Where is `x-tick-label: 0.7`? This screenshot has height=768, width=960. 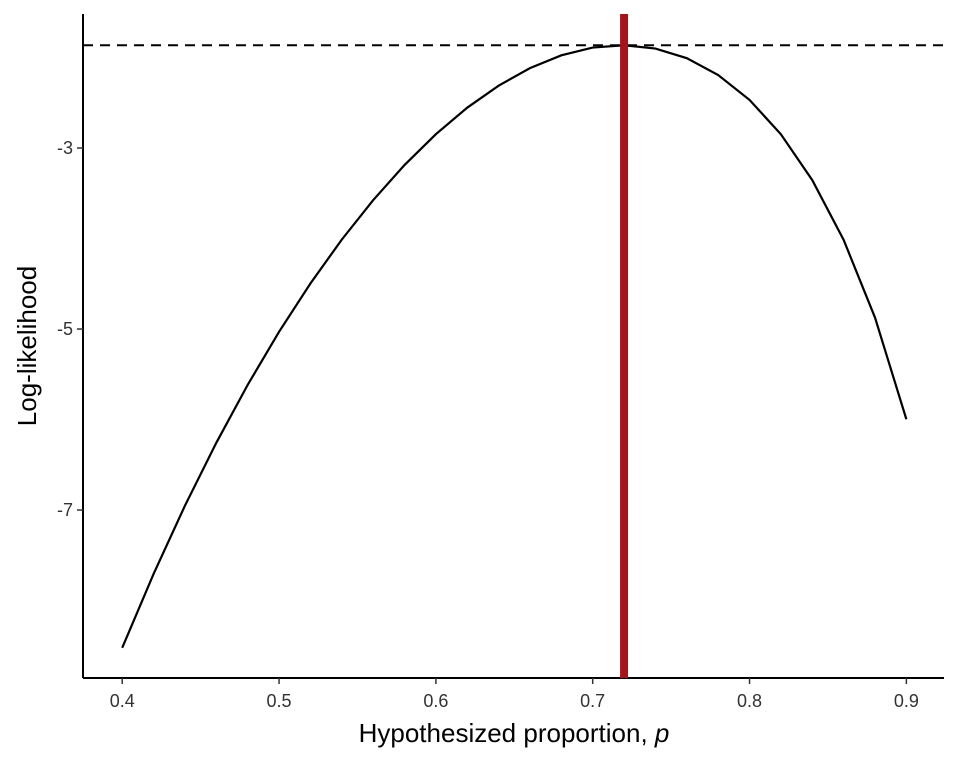 x-tick-label: 0.7 is located at coordinates (592, 701).